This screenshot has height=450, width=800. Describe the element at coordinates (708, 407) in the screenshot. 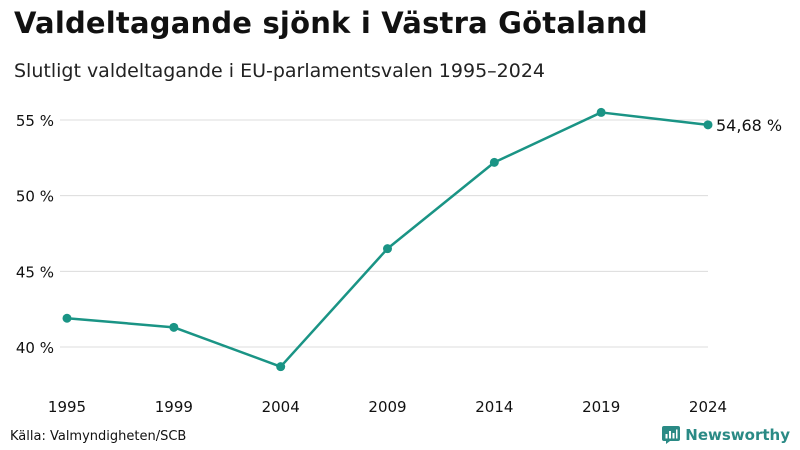

I see `x-tick-label-2024: 2024` at that location.